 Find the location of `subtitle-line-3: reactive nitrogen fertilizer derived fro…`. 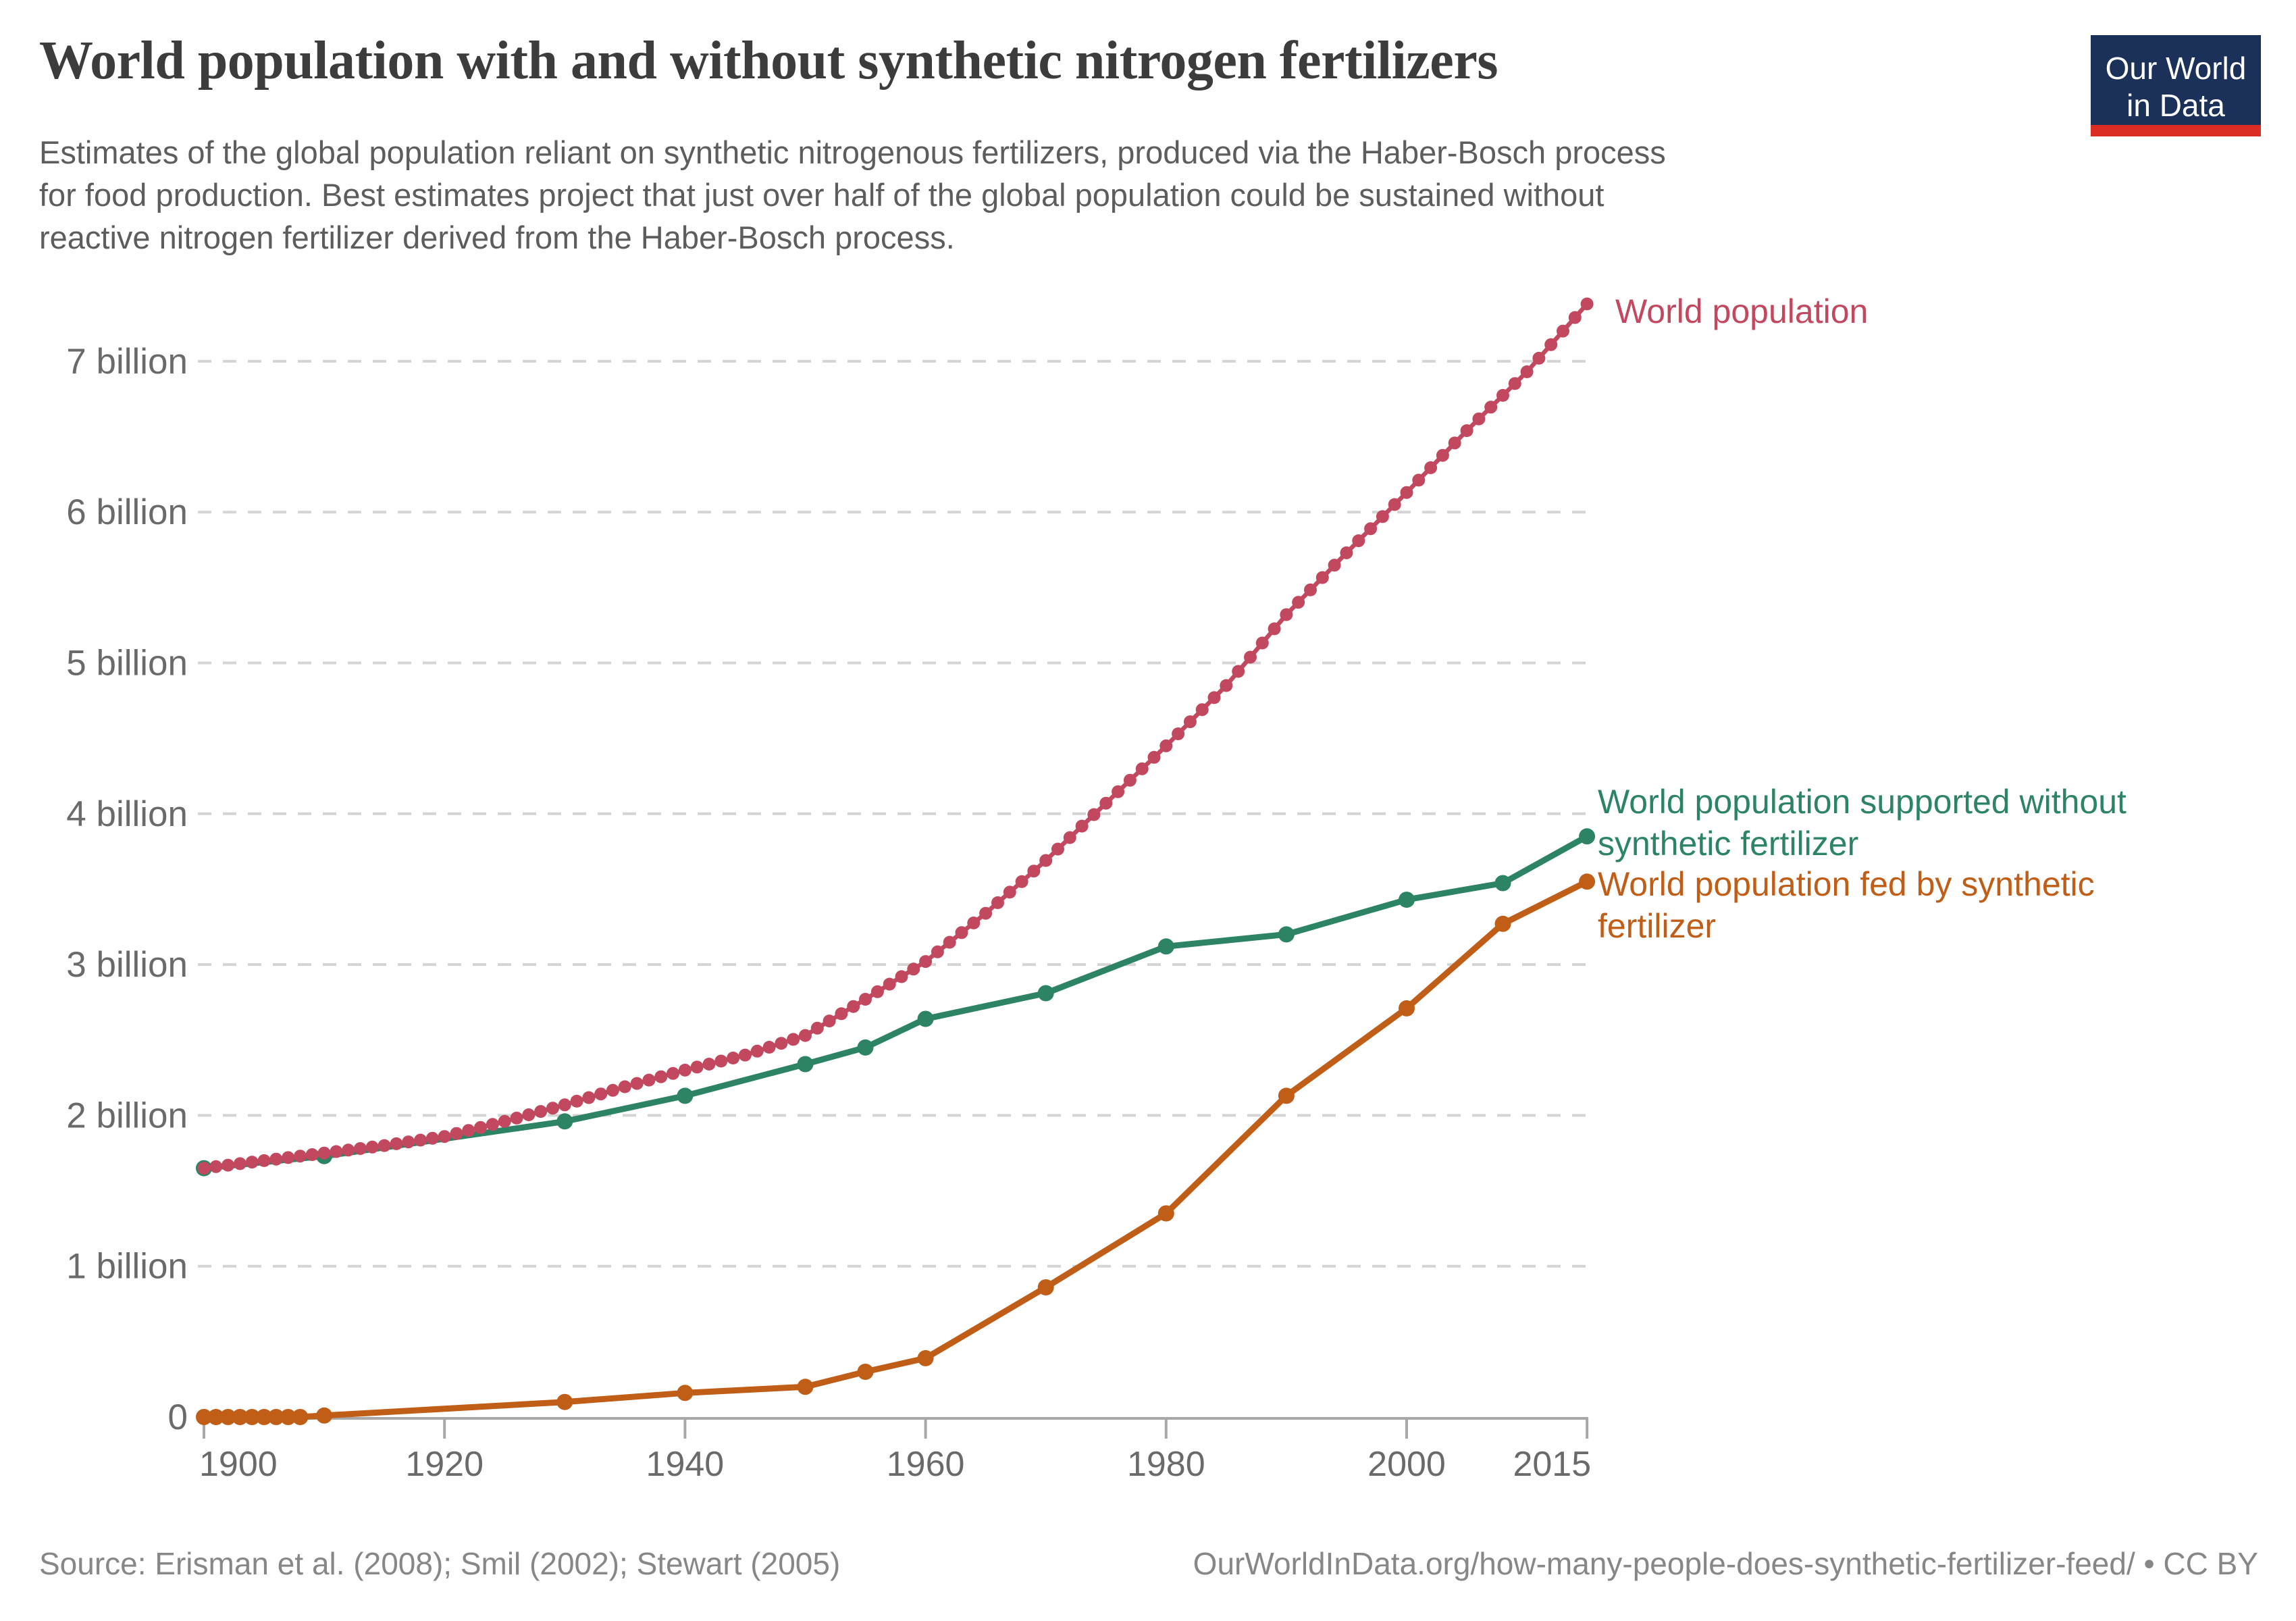

subtitle-line-3: reactive nitrogen fertilizer derived fro… is located at coordinates (497, 237).